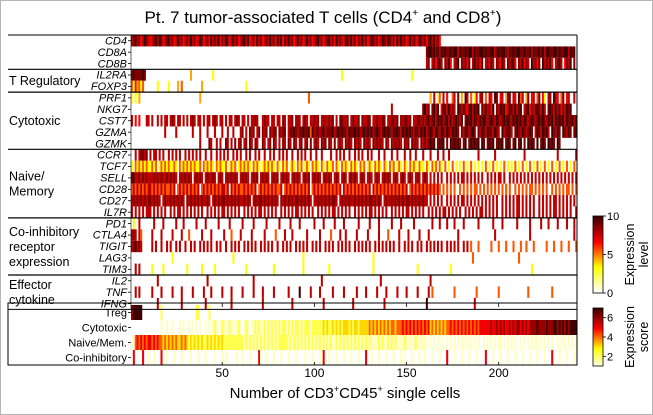  Describe the element at coordinates (598, 333) in the screenshot. I see `score-colorbar-swatch` at that location.